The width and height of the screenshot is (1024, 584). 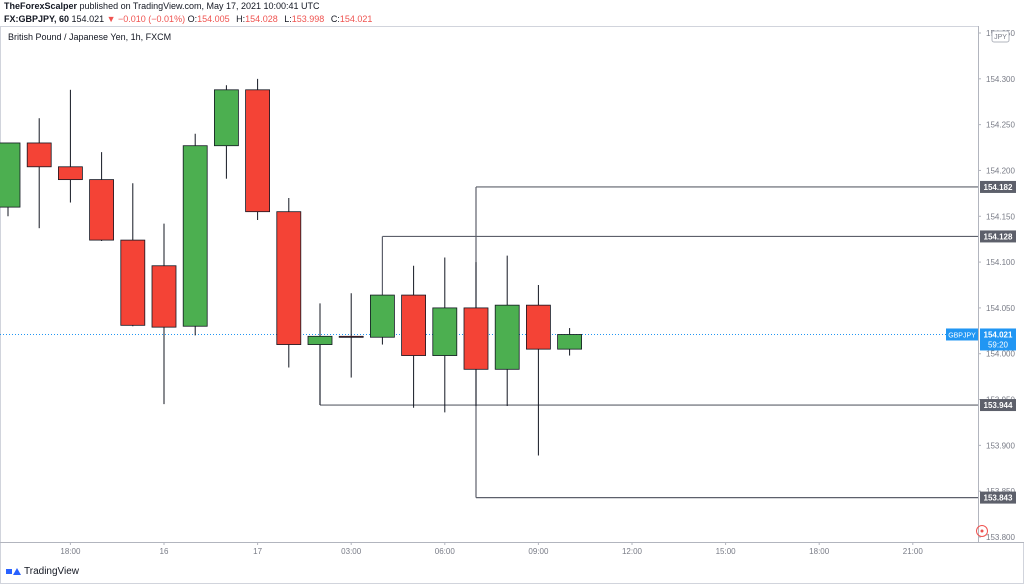 I want to click on symbol-label: FX:GBPJPY, 60, so click(x=37, y=19).